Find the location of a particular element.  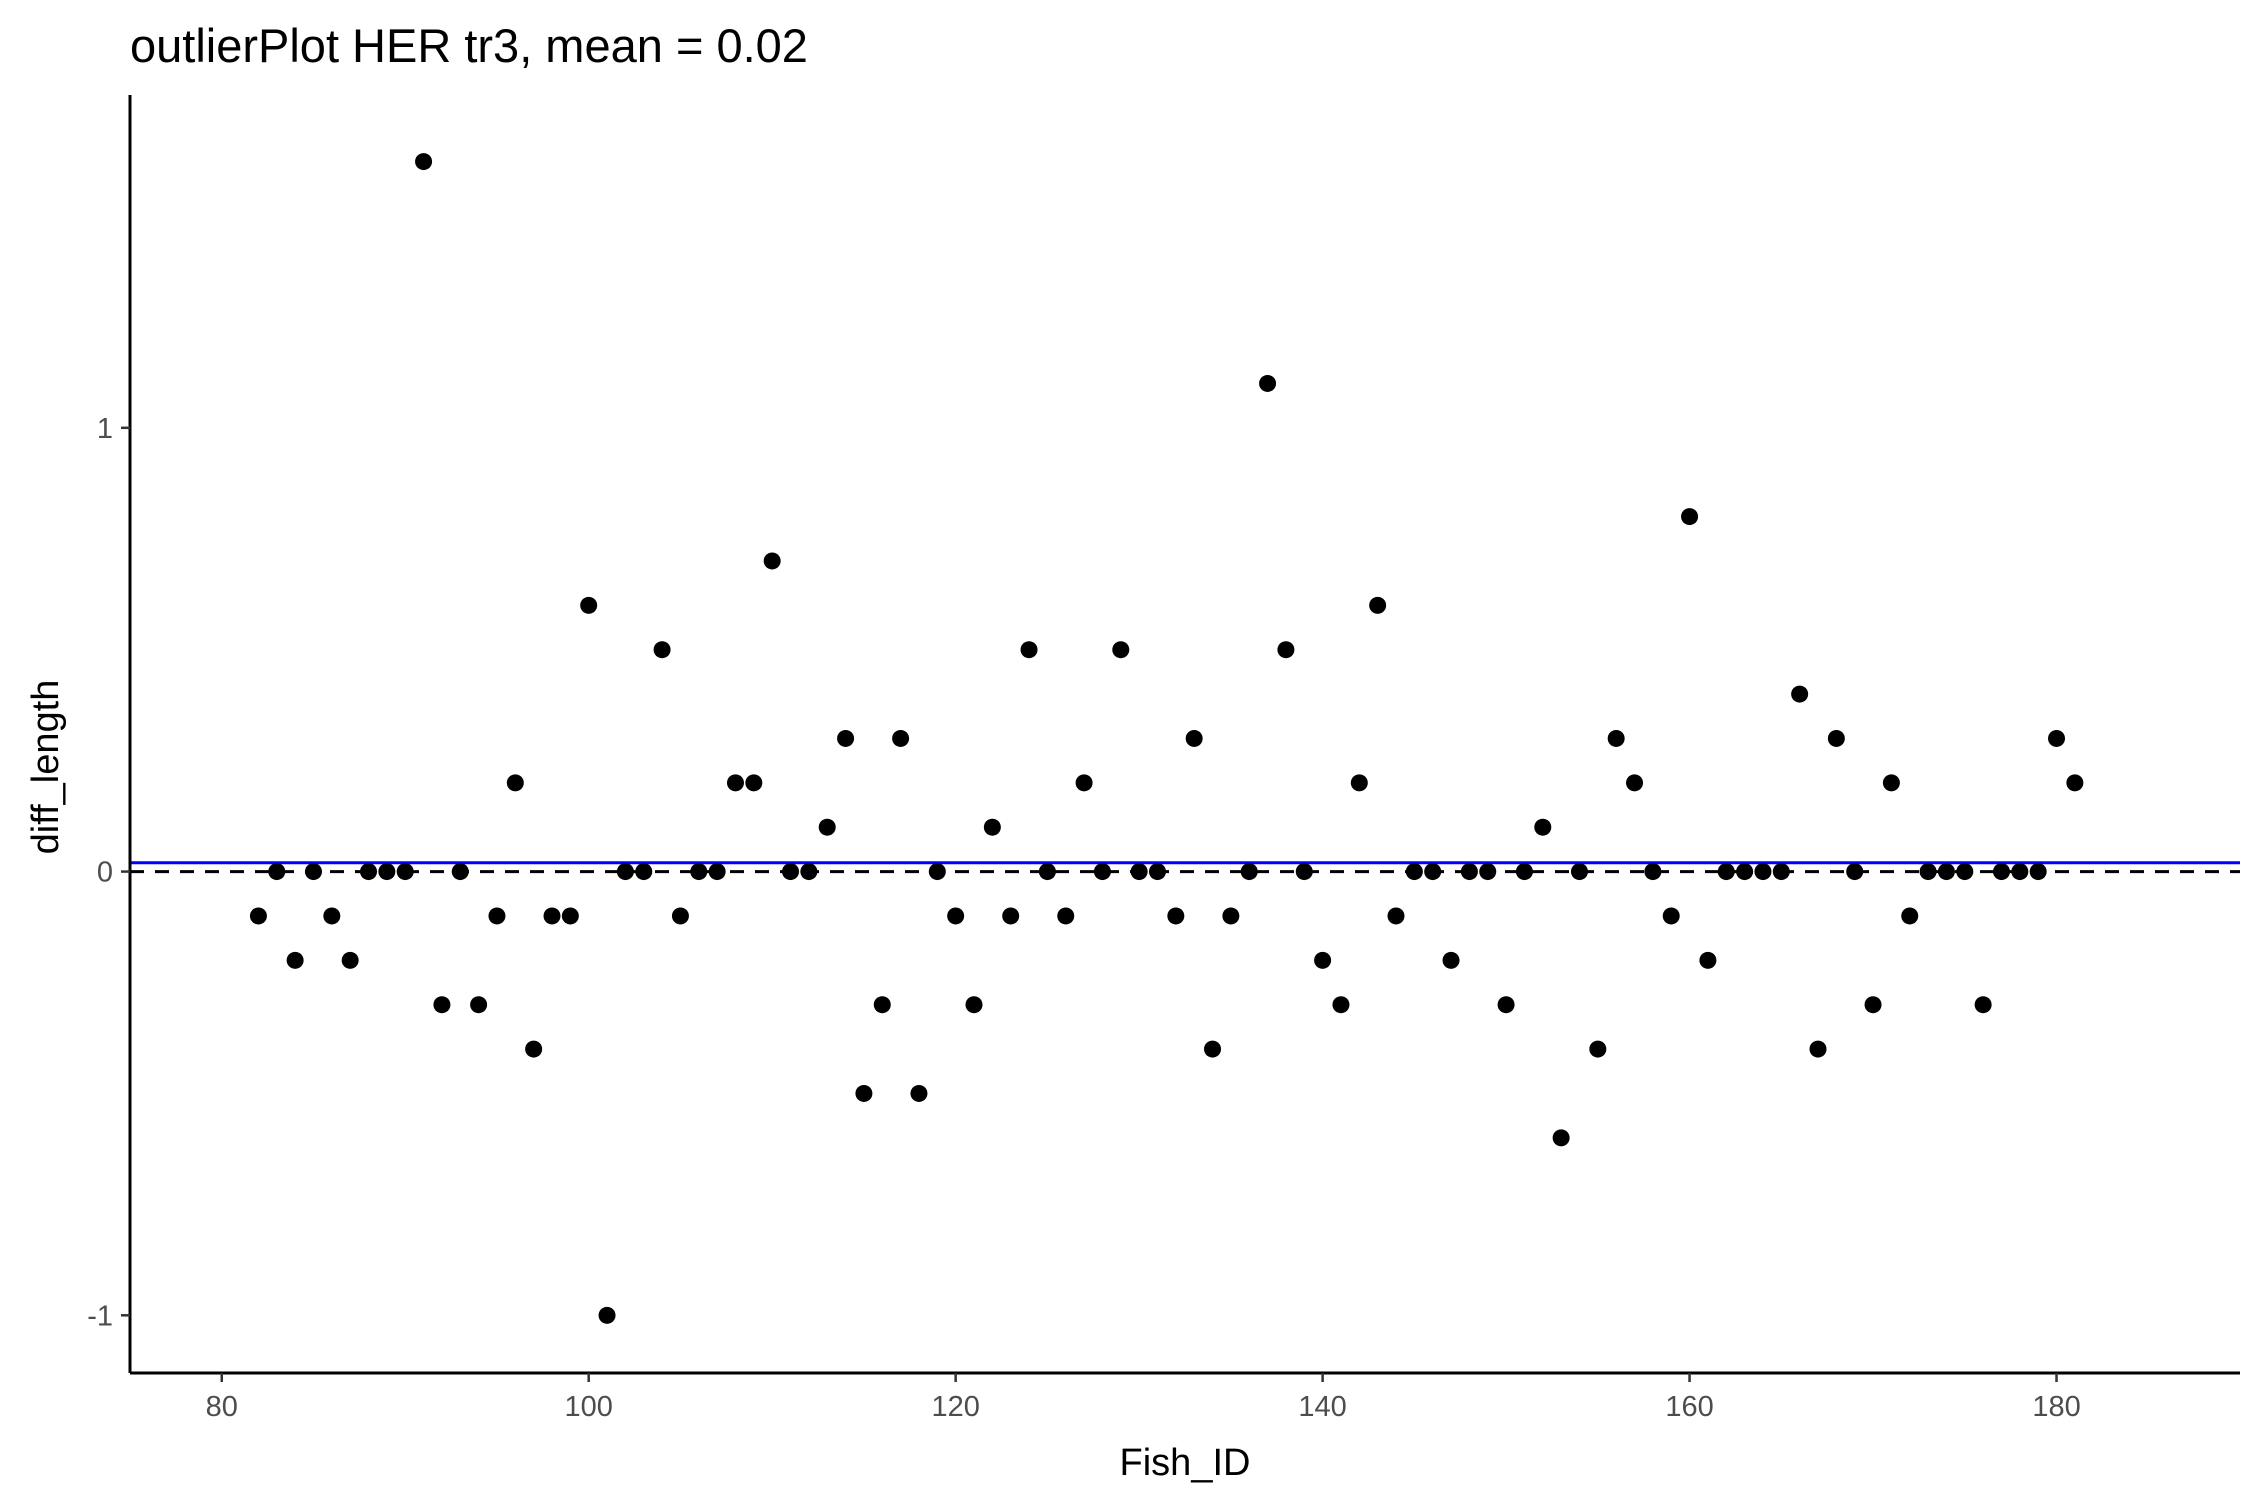

x-tick-label: 160 is located at coordinates (1689, 1407).